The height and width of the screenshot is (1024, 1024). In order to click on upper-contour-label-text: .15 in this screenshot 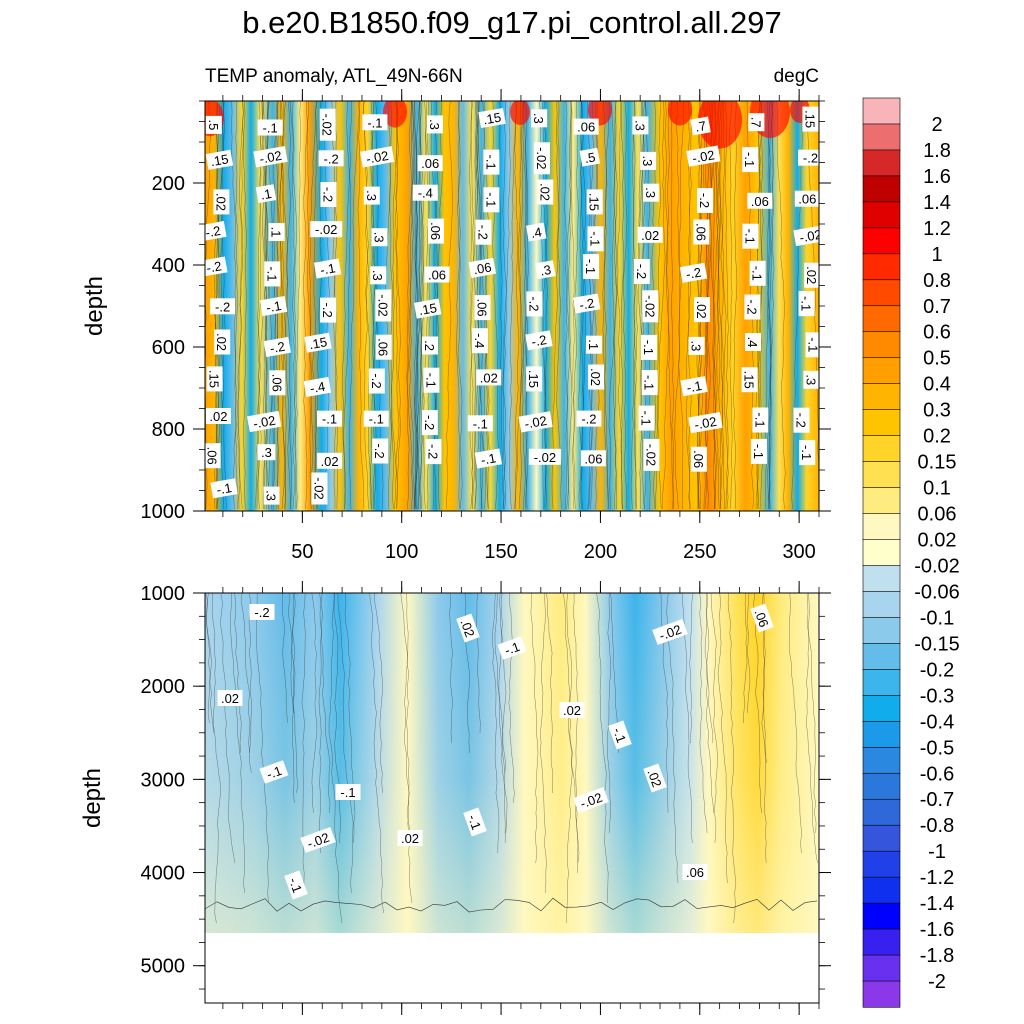, I will do `click(428, 309)`.